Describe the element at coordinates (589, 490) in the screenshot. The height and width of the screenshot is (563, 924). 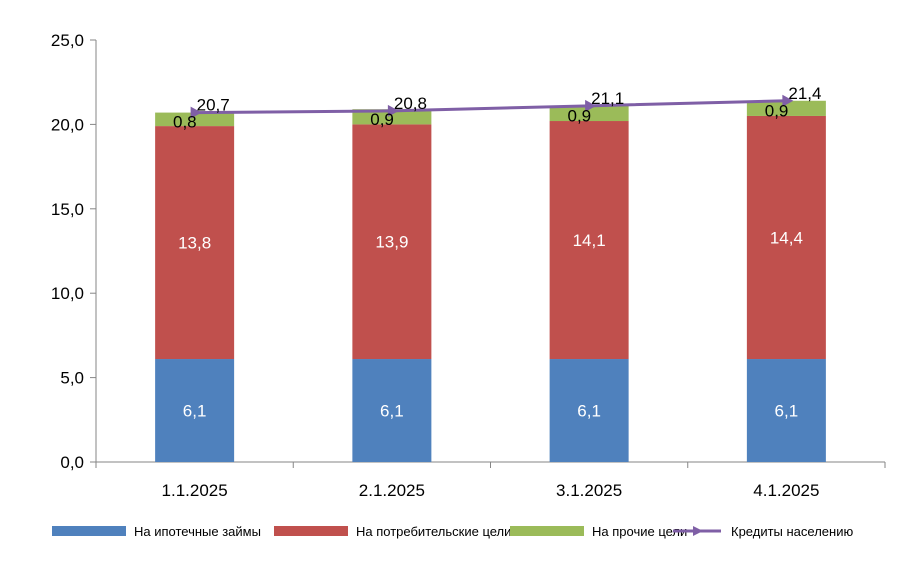
I see `x-tick-label: 3.1.2025` at that location.